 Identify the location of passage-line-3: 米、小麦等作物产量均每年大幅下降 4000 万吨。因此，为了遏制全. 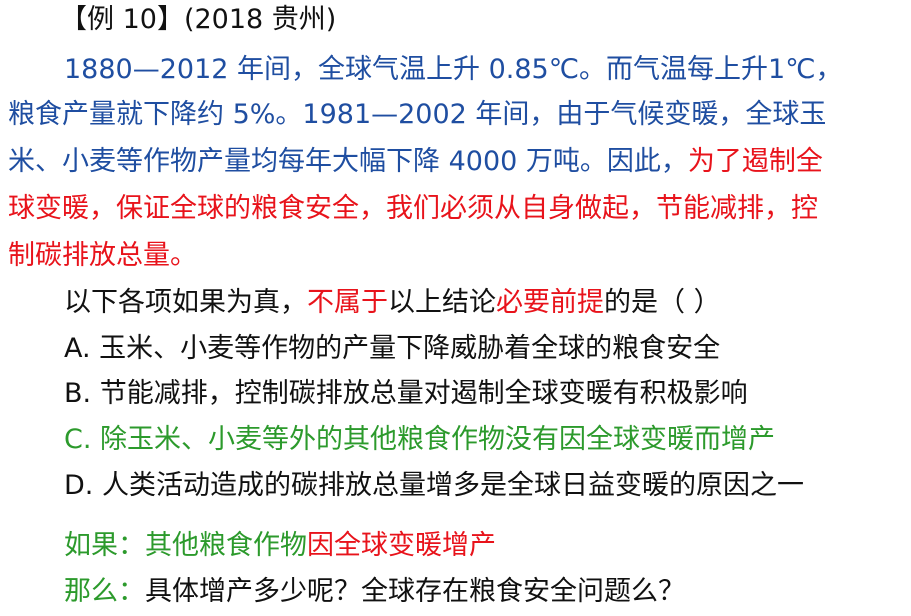
(415, 162).